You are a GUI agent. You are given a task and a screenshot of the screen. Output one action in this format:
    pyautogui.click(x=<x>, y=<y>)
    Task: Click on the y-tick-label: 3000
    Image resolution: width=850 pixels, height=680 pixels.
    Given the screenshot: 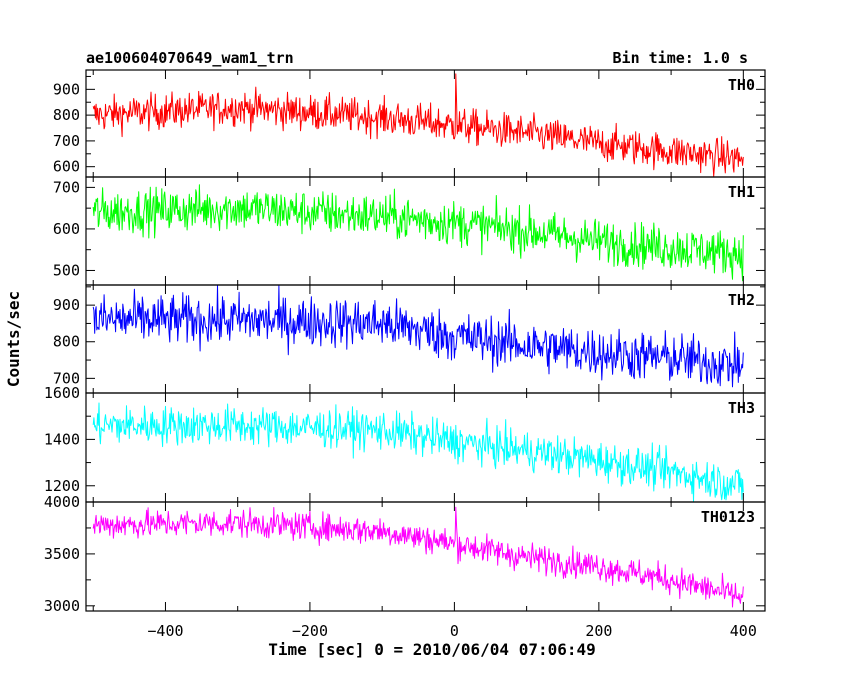 What is the action you would take?
    pyautogui.click(x=62, y=606)
    